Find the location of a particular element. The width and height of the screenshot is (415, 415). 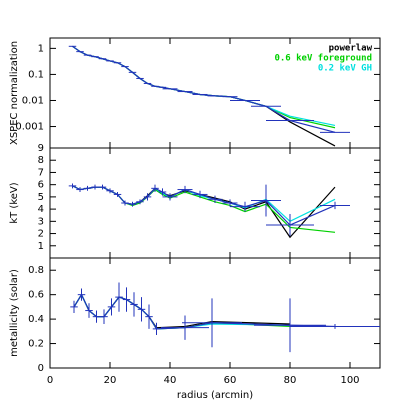

y-tick-label: 3 is located at coordinates (41, 221).